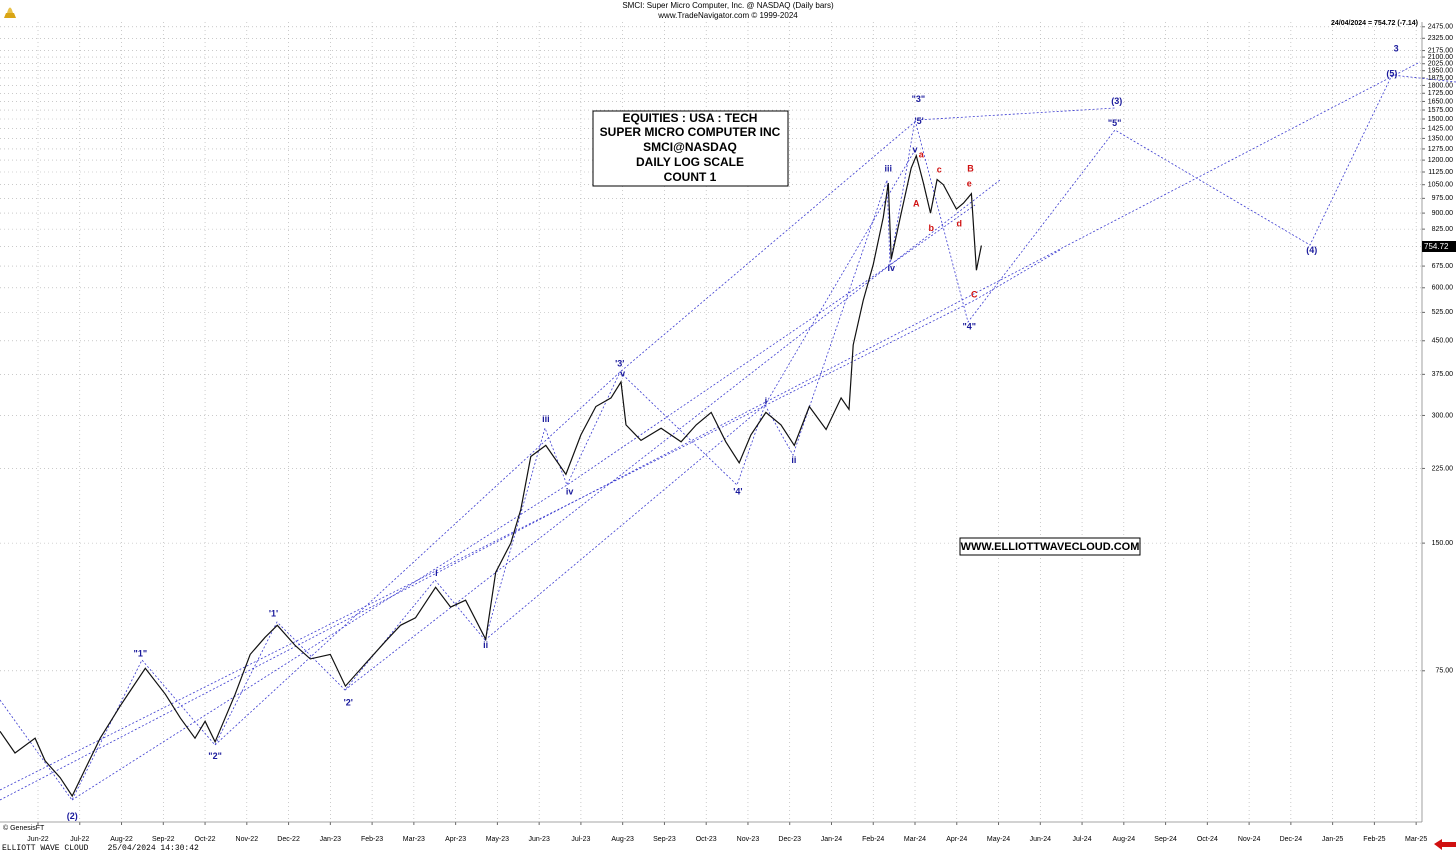 The image size is (1456, 853). I want to click on x-tick-label: Jan-23, so click(331, 839).